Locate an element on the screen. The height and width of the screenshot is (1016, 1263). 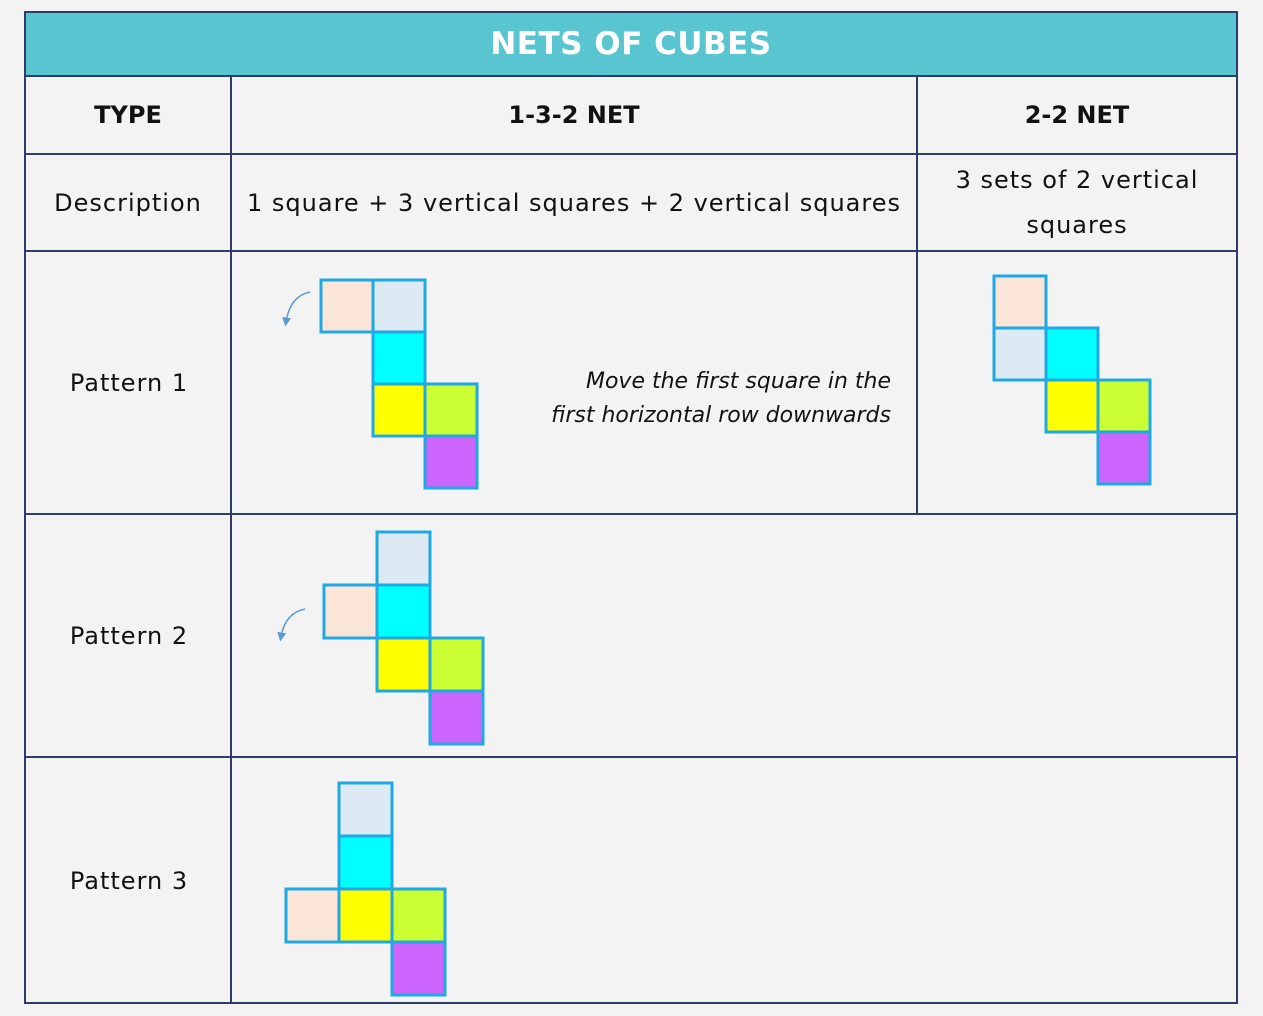
pattern-1-132-net is located at coordinates (399, 384).